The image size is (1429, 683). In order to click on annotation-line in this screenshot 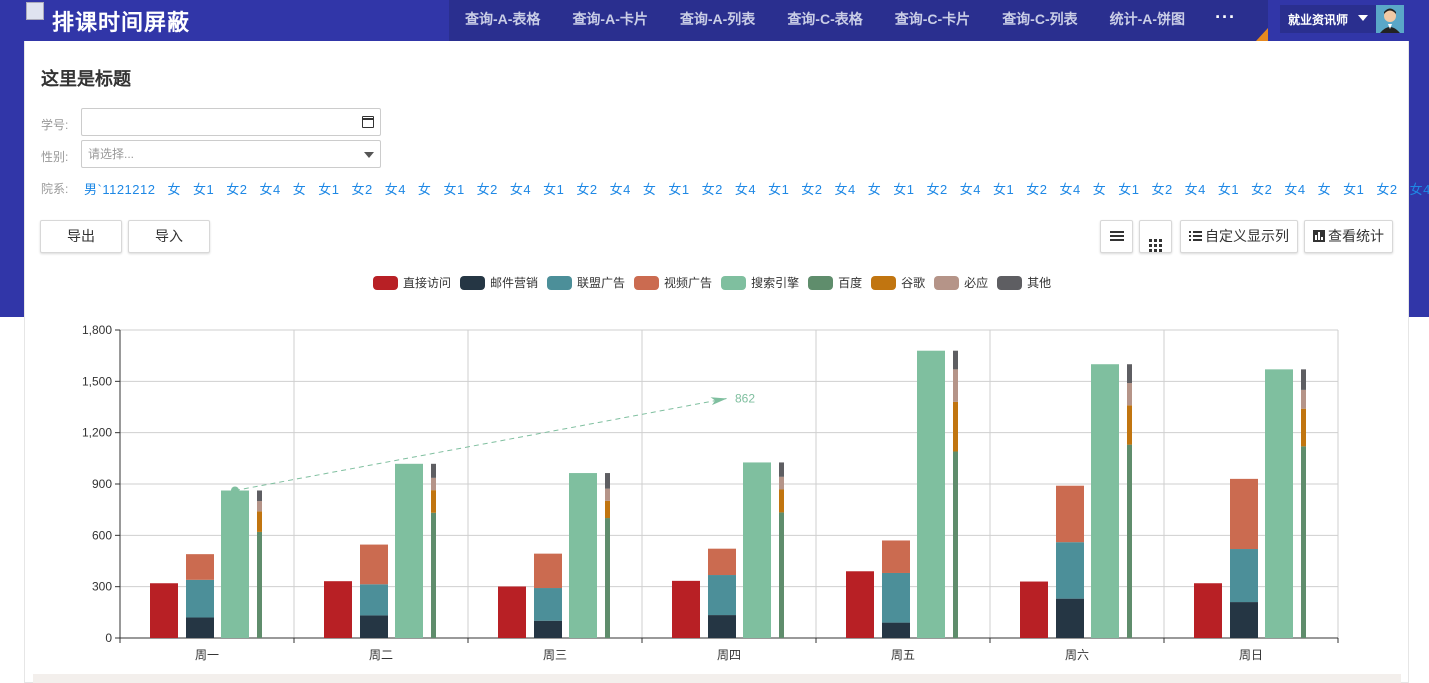, I will do `click(481, 444)`.